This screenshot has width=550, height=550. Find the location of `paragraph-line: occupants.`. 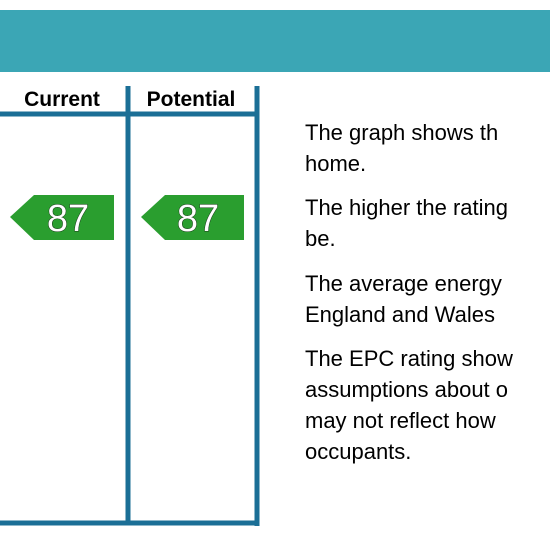

paragraph-line: occupants. is located at coordinates (358, 451).